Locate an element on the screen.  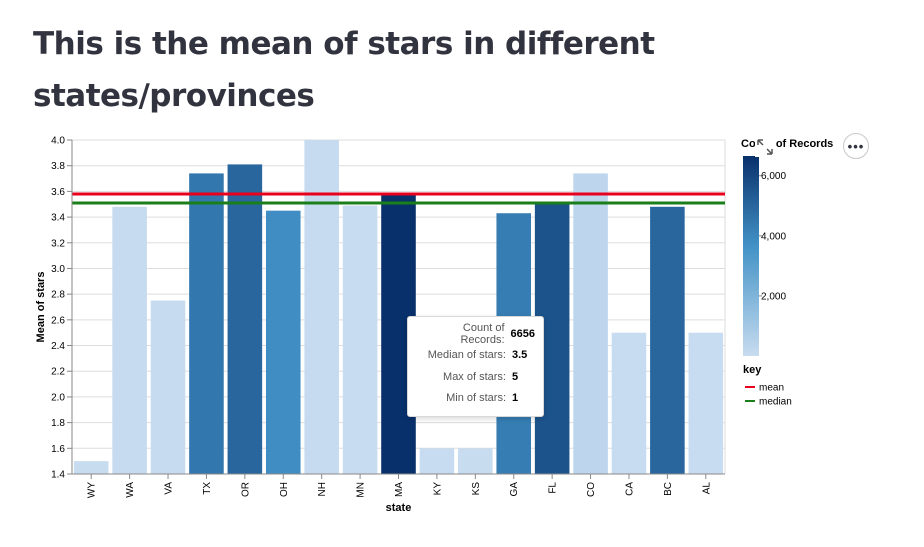
y-tick-label: 2.4 is located at coordinates (58, 346).